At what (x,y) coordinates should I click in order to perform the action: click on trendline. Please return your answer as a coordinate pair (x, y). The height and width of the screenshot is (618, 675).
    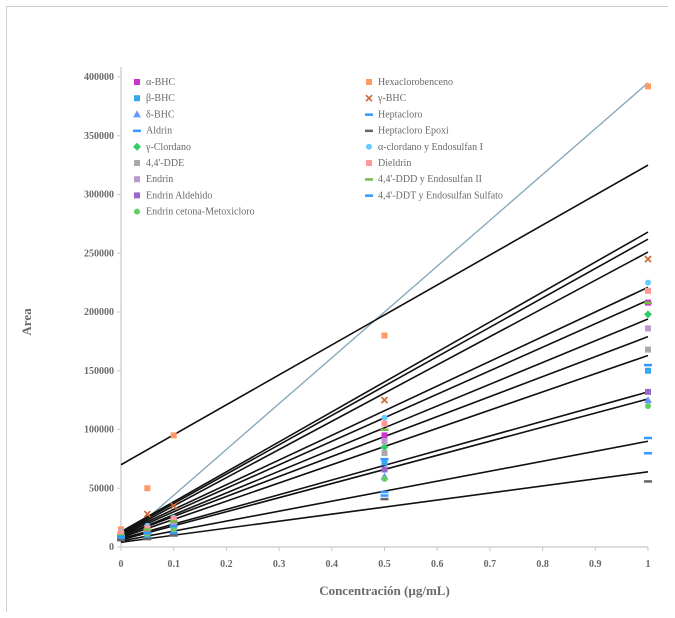
    Looking at the image, I should click on (384, 507).